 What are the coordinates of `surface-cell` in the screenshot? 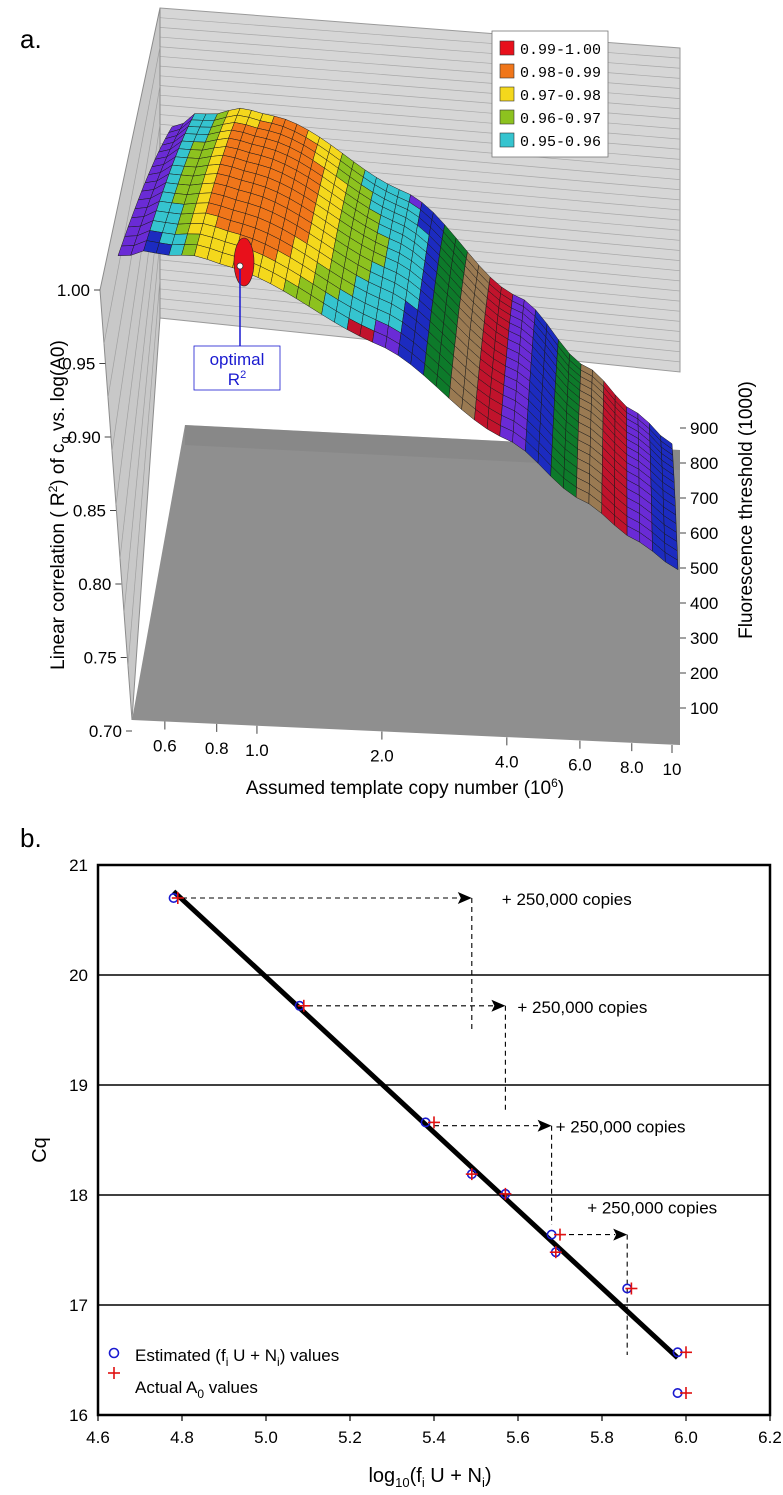 It's located at (671, 561).